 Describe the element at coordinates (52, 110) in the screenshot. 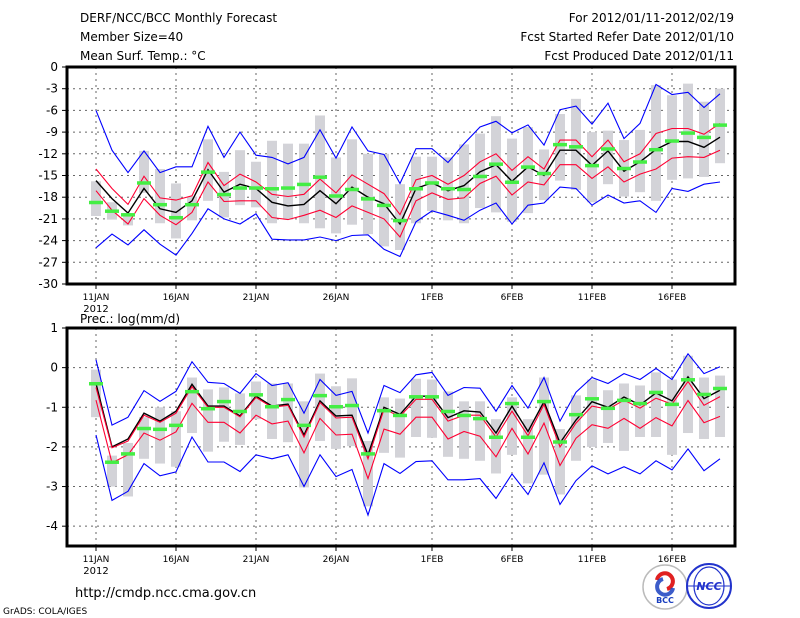

I see `y-tick-label: -6` at that location.